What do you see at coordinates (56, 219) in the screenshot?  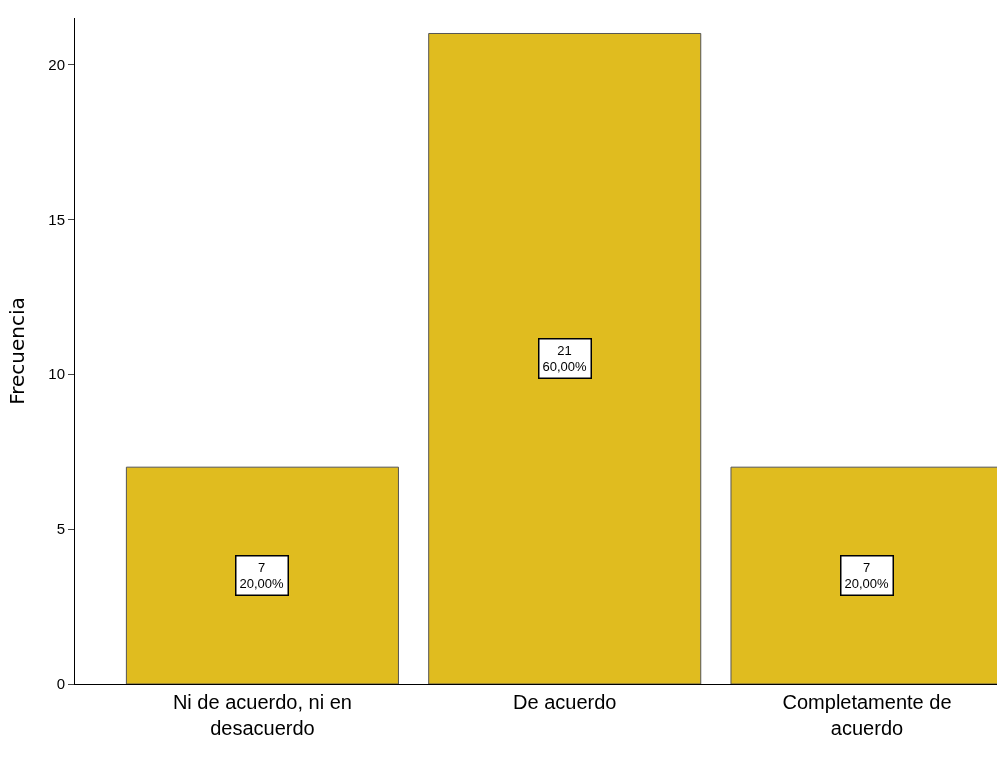 I see `y-tick-label: 15` at bounding box center [56, 219].